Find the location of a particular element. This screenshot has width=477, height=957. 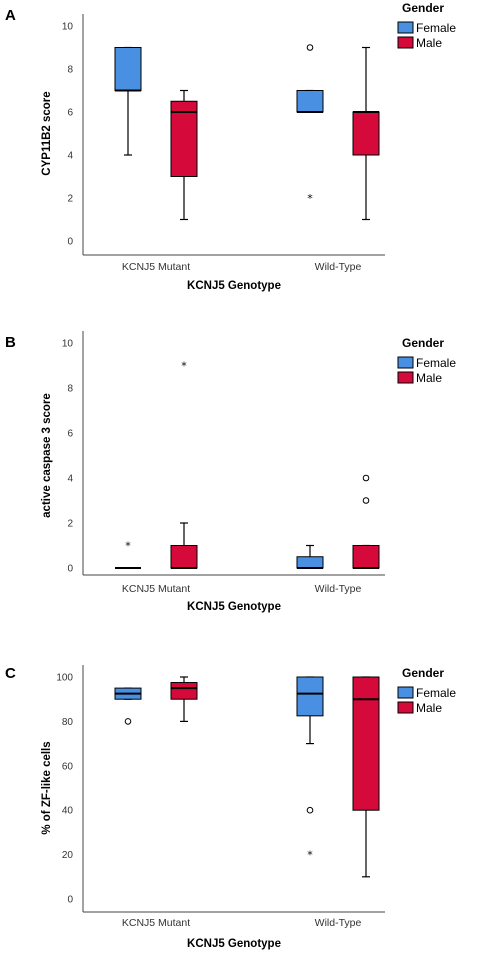

panel-a-y-tick-label: 4 is located at coordinates (70, 156).